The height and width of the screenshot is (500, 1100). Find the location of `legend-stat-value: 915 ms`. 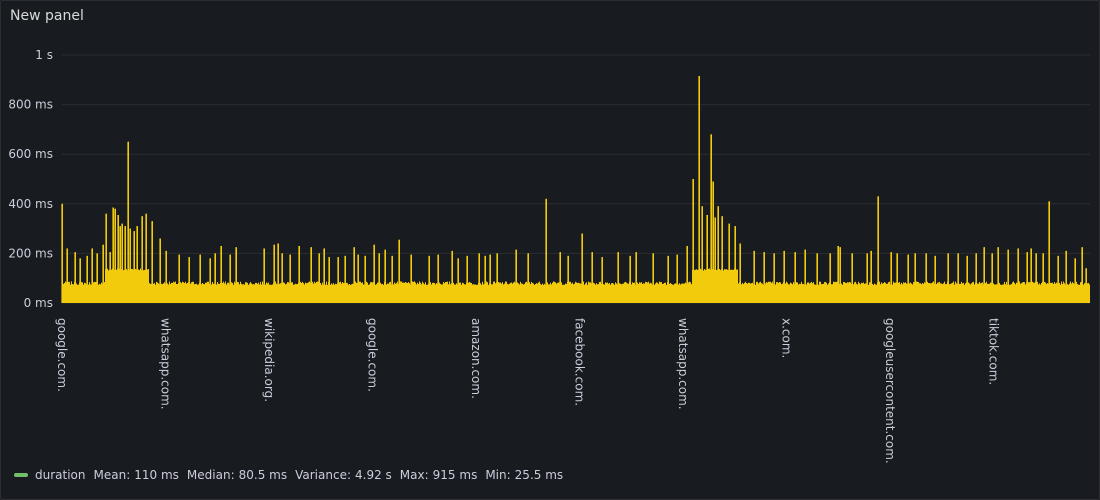

legend-stat-value: 915 ms is located at coordinates (455, 475).